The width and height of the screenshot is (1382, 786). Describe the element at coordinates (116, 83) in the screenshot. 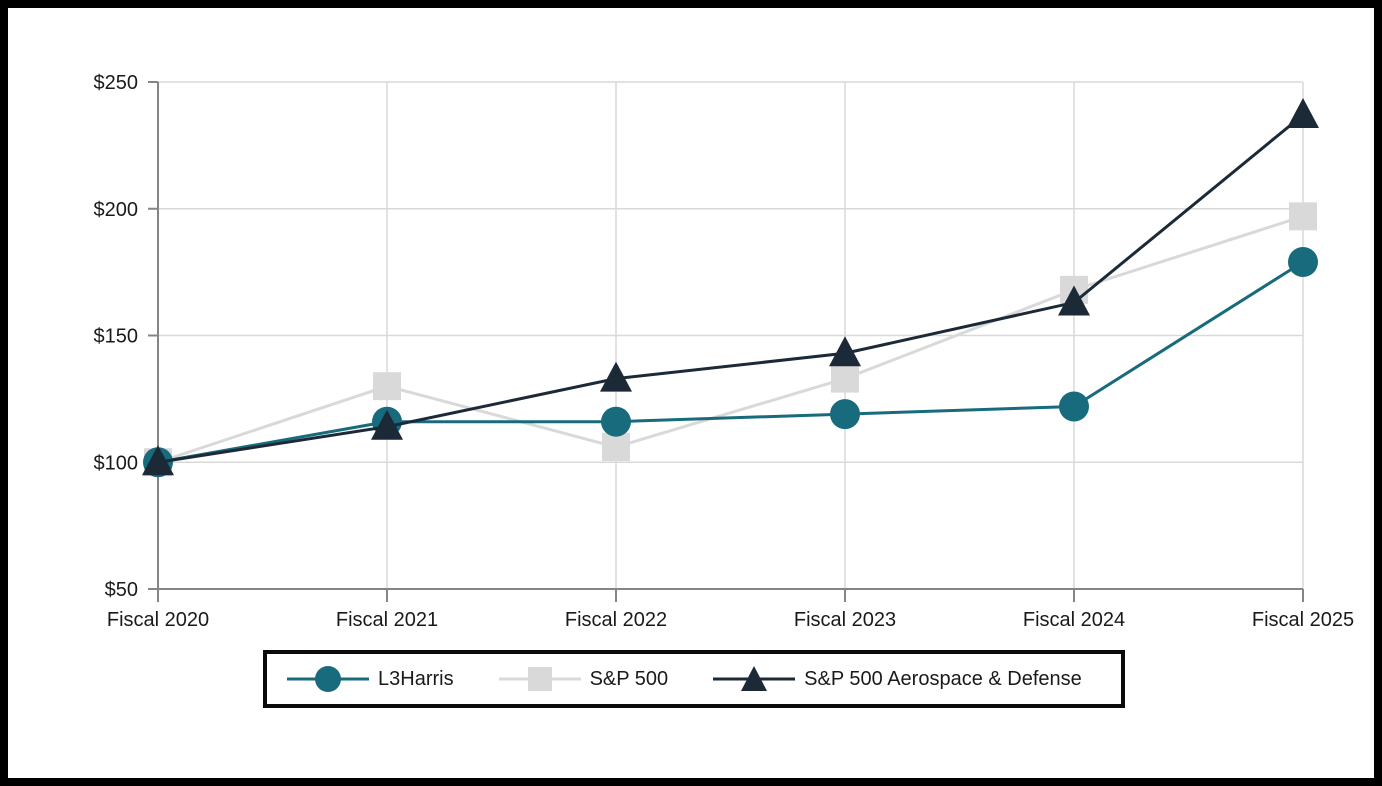

I see `y-tick-label: $250` at that location.